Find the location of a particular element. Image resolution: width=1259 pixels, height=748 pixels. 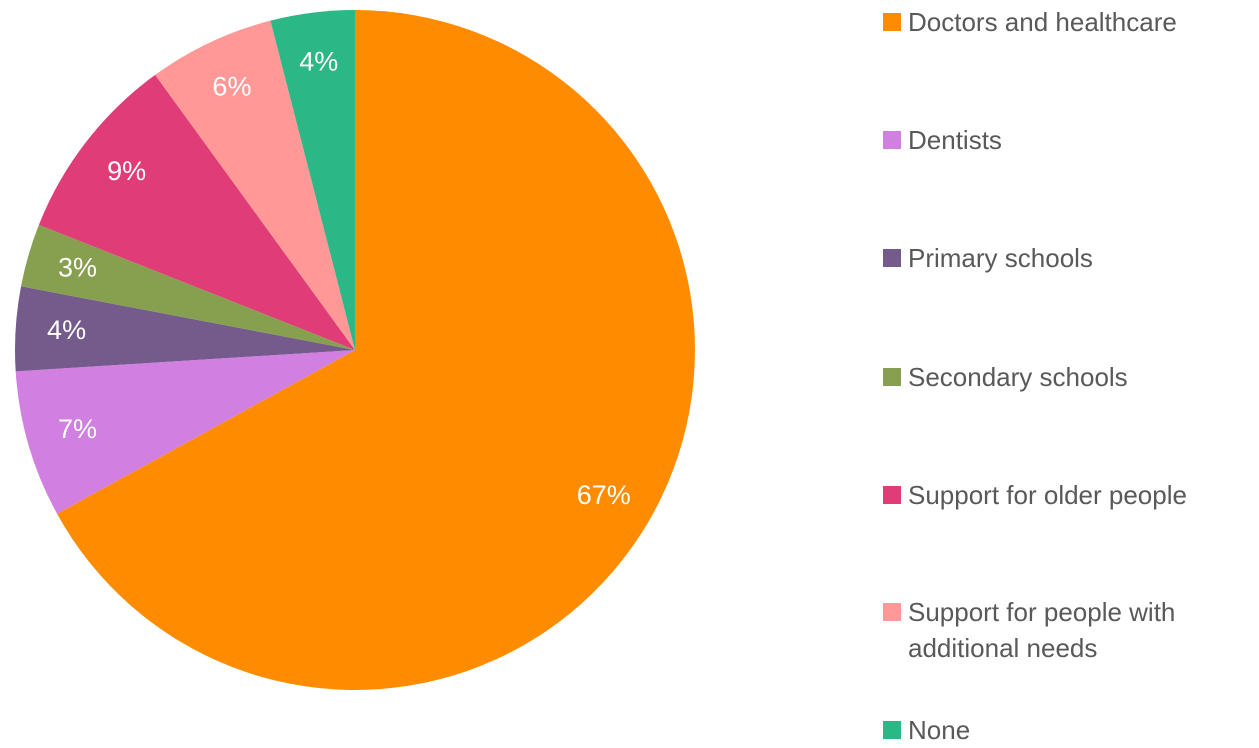

legend-label: Primary schools is located at coordinates (1000, 258).